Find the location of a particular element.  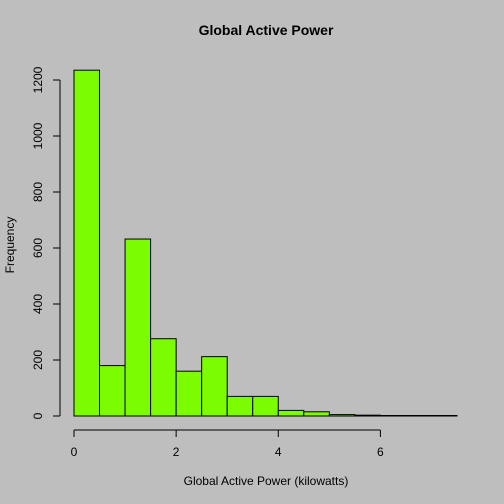

y-tick-label: 400 is located at coordinates (38, 304).